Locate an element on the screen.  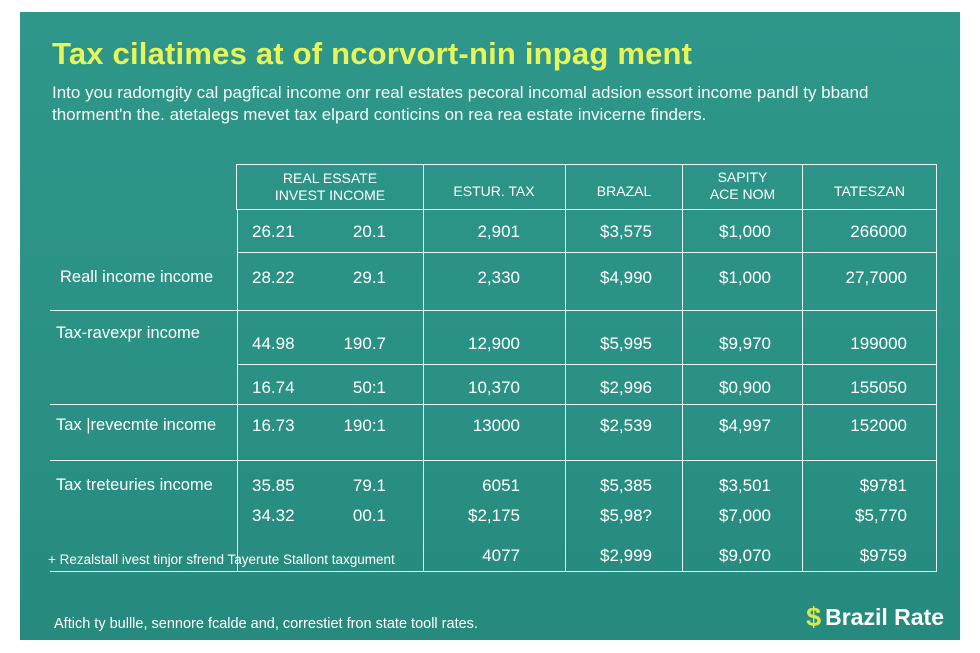
table-cell: $3,501 is located at coordinates (745, 485).